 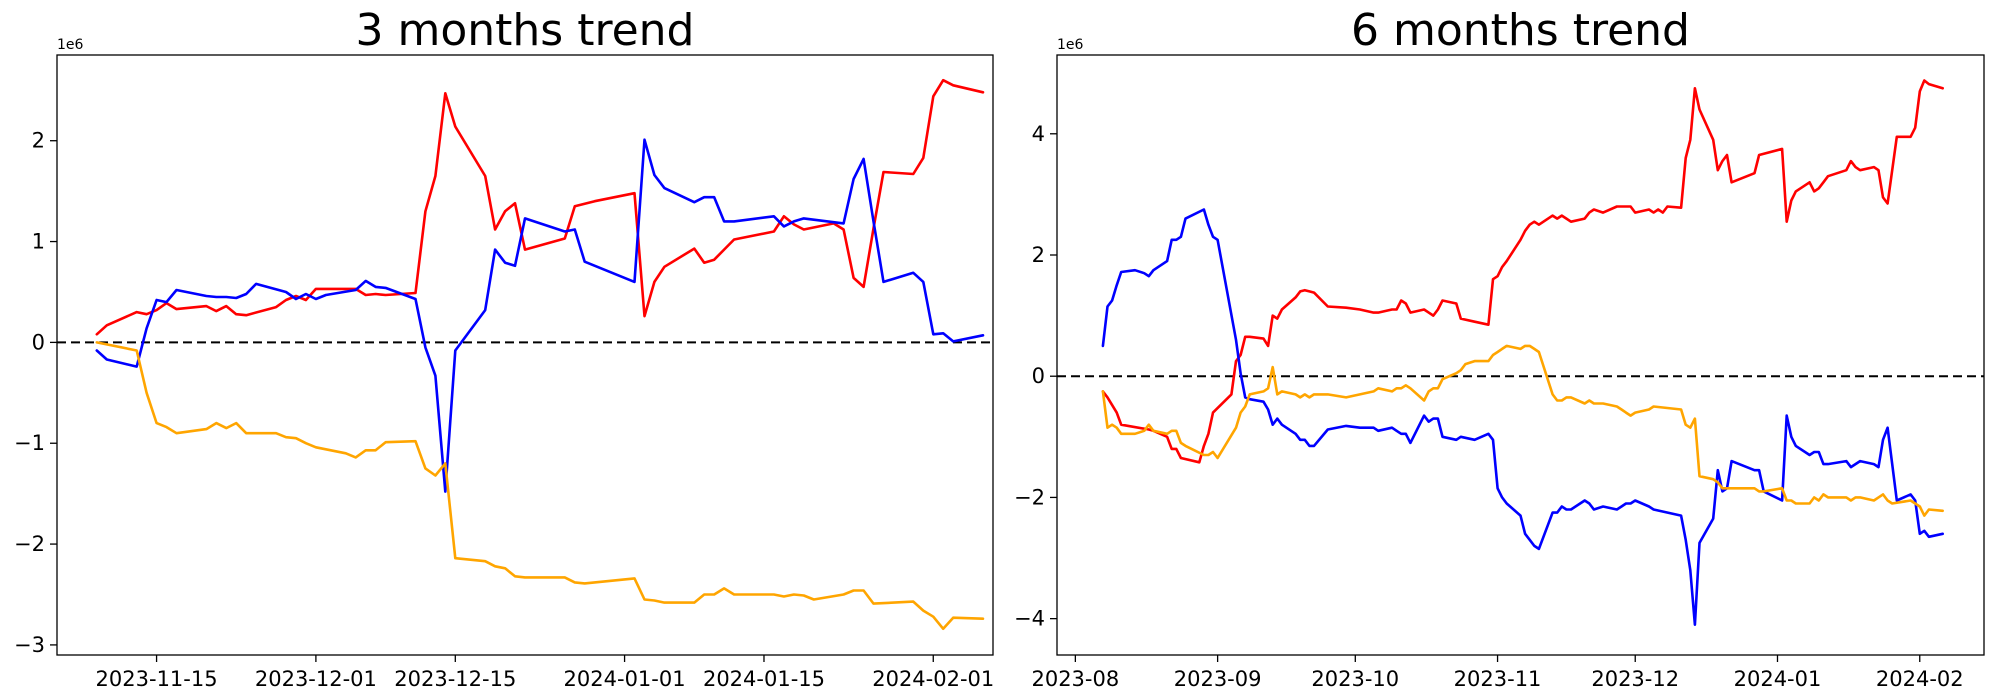 I want to click on chart-1-x-tick-label: 2023-08, so click(x=1075, y=679).